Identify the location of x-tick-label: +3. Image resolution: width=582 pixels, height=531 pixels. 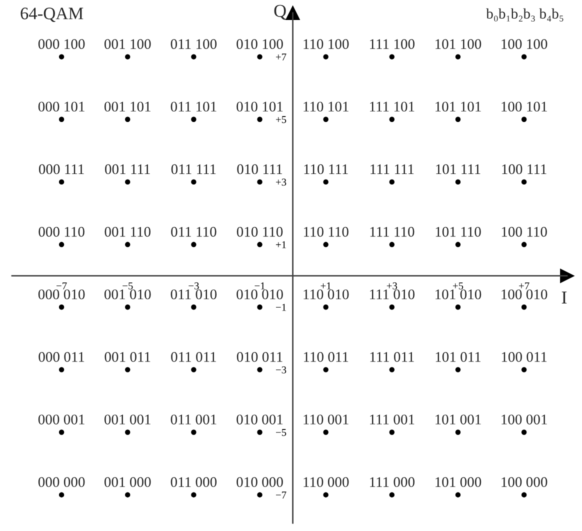
(392, 286).